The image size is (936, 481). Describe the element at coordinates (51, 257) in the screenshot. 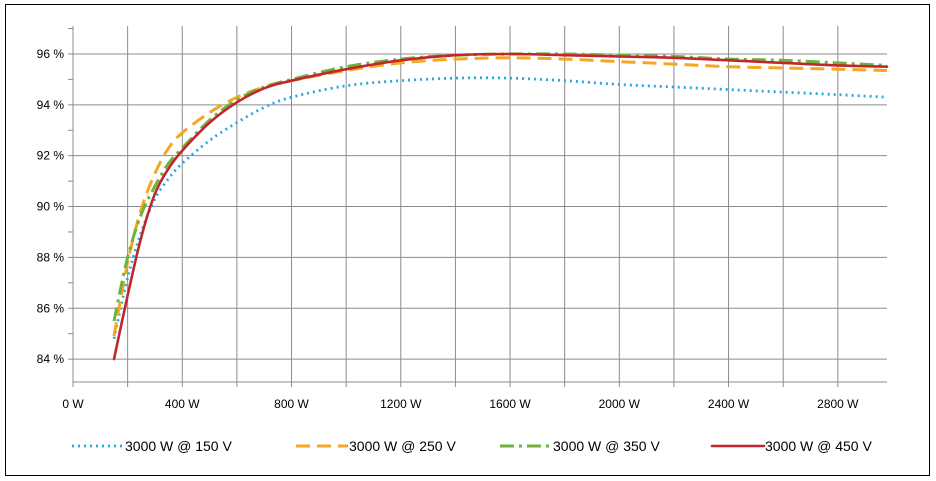

I see `y-tick-label: 88 %` at that location.